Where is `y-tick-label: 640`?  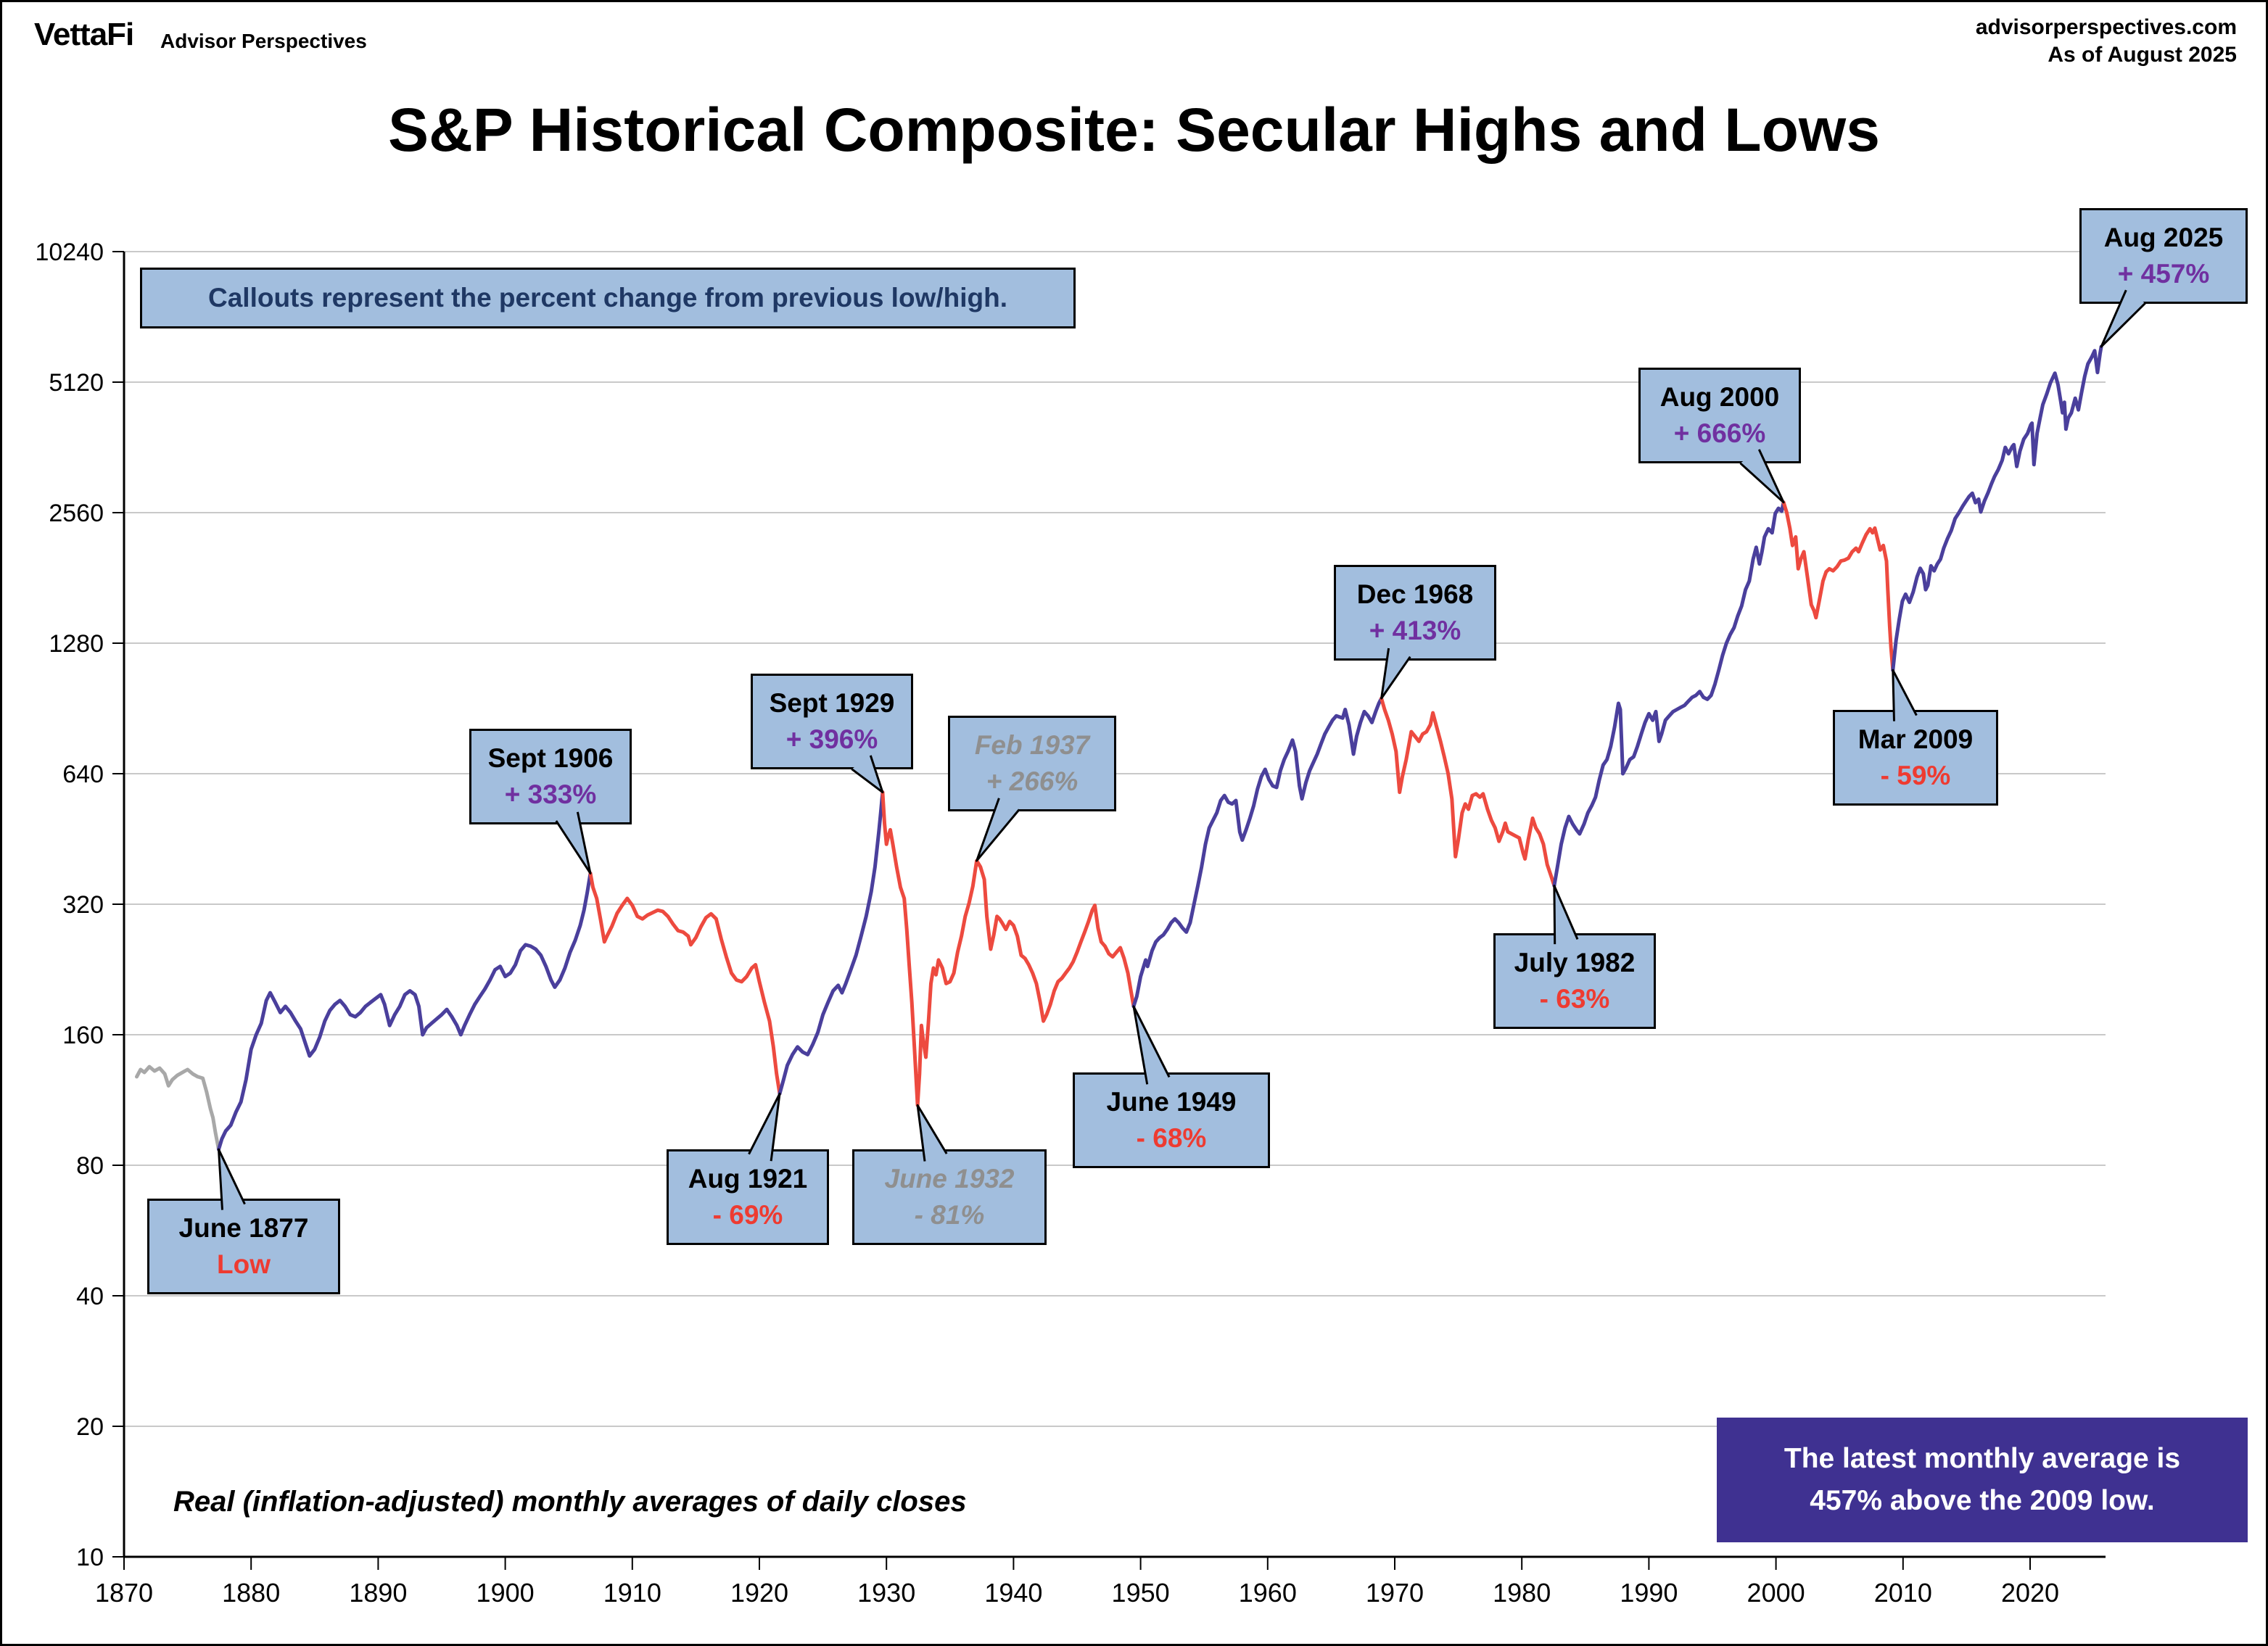 y-tick-label: 640 is located at coordinates (83, 775).